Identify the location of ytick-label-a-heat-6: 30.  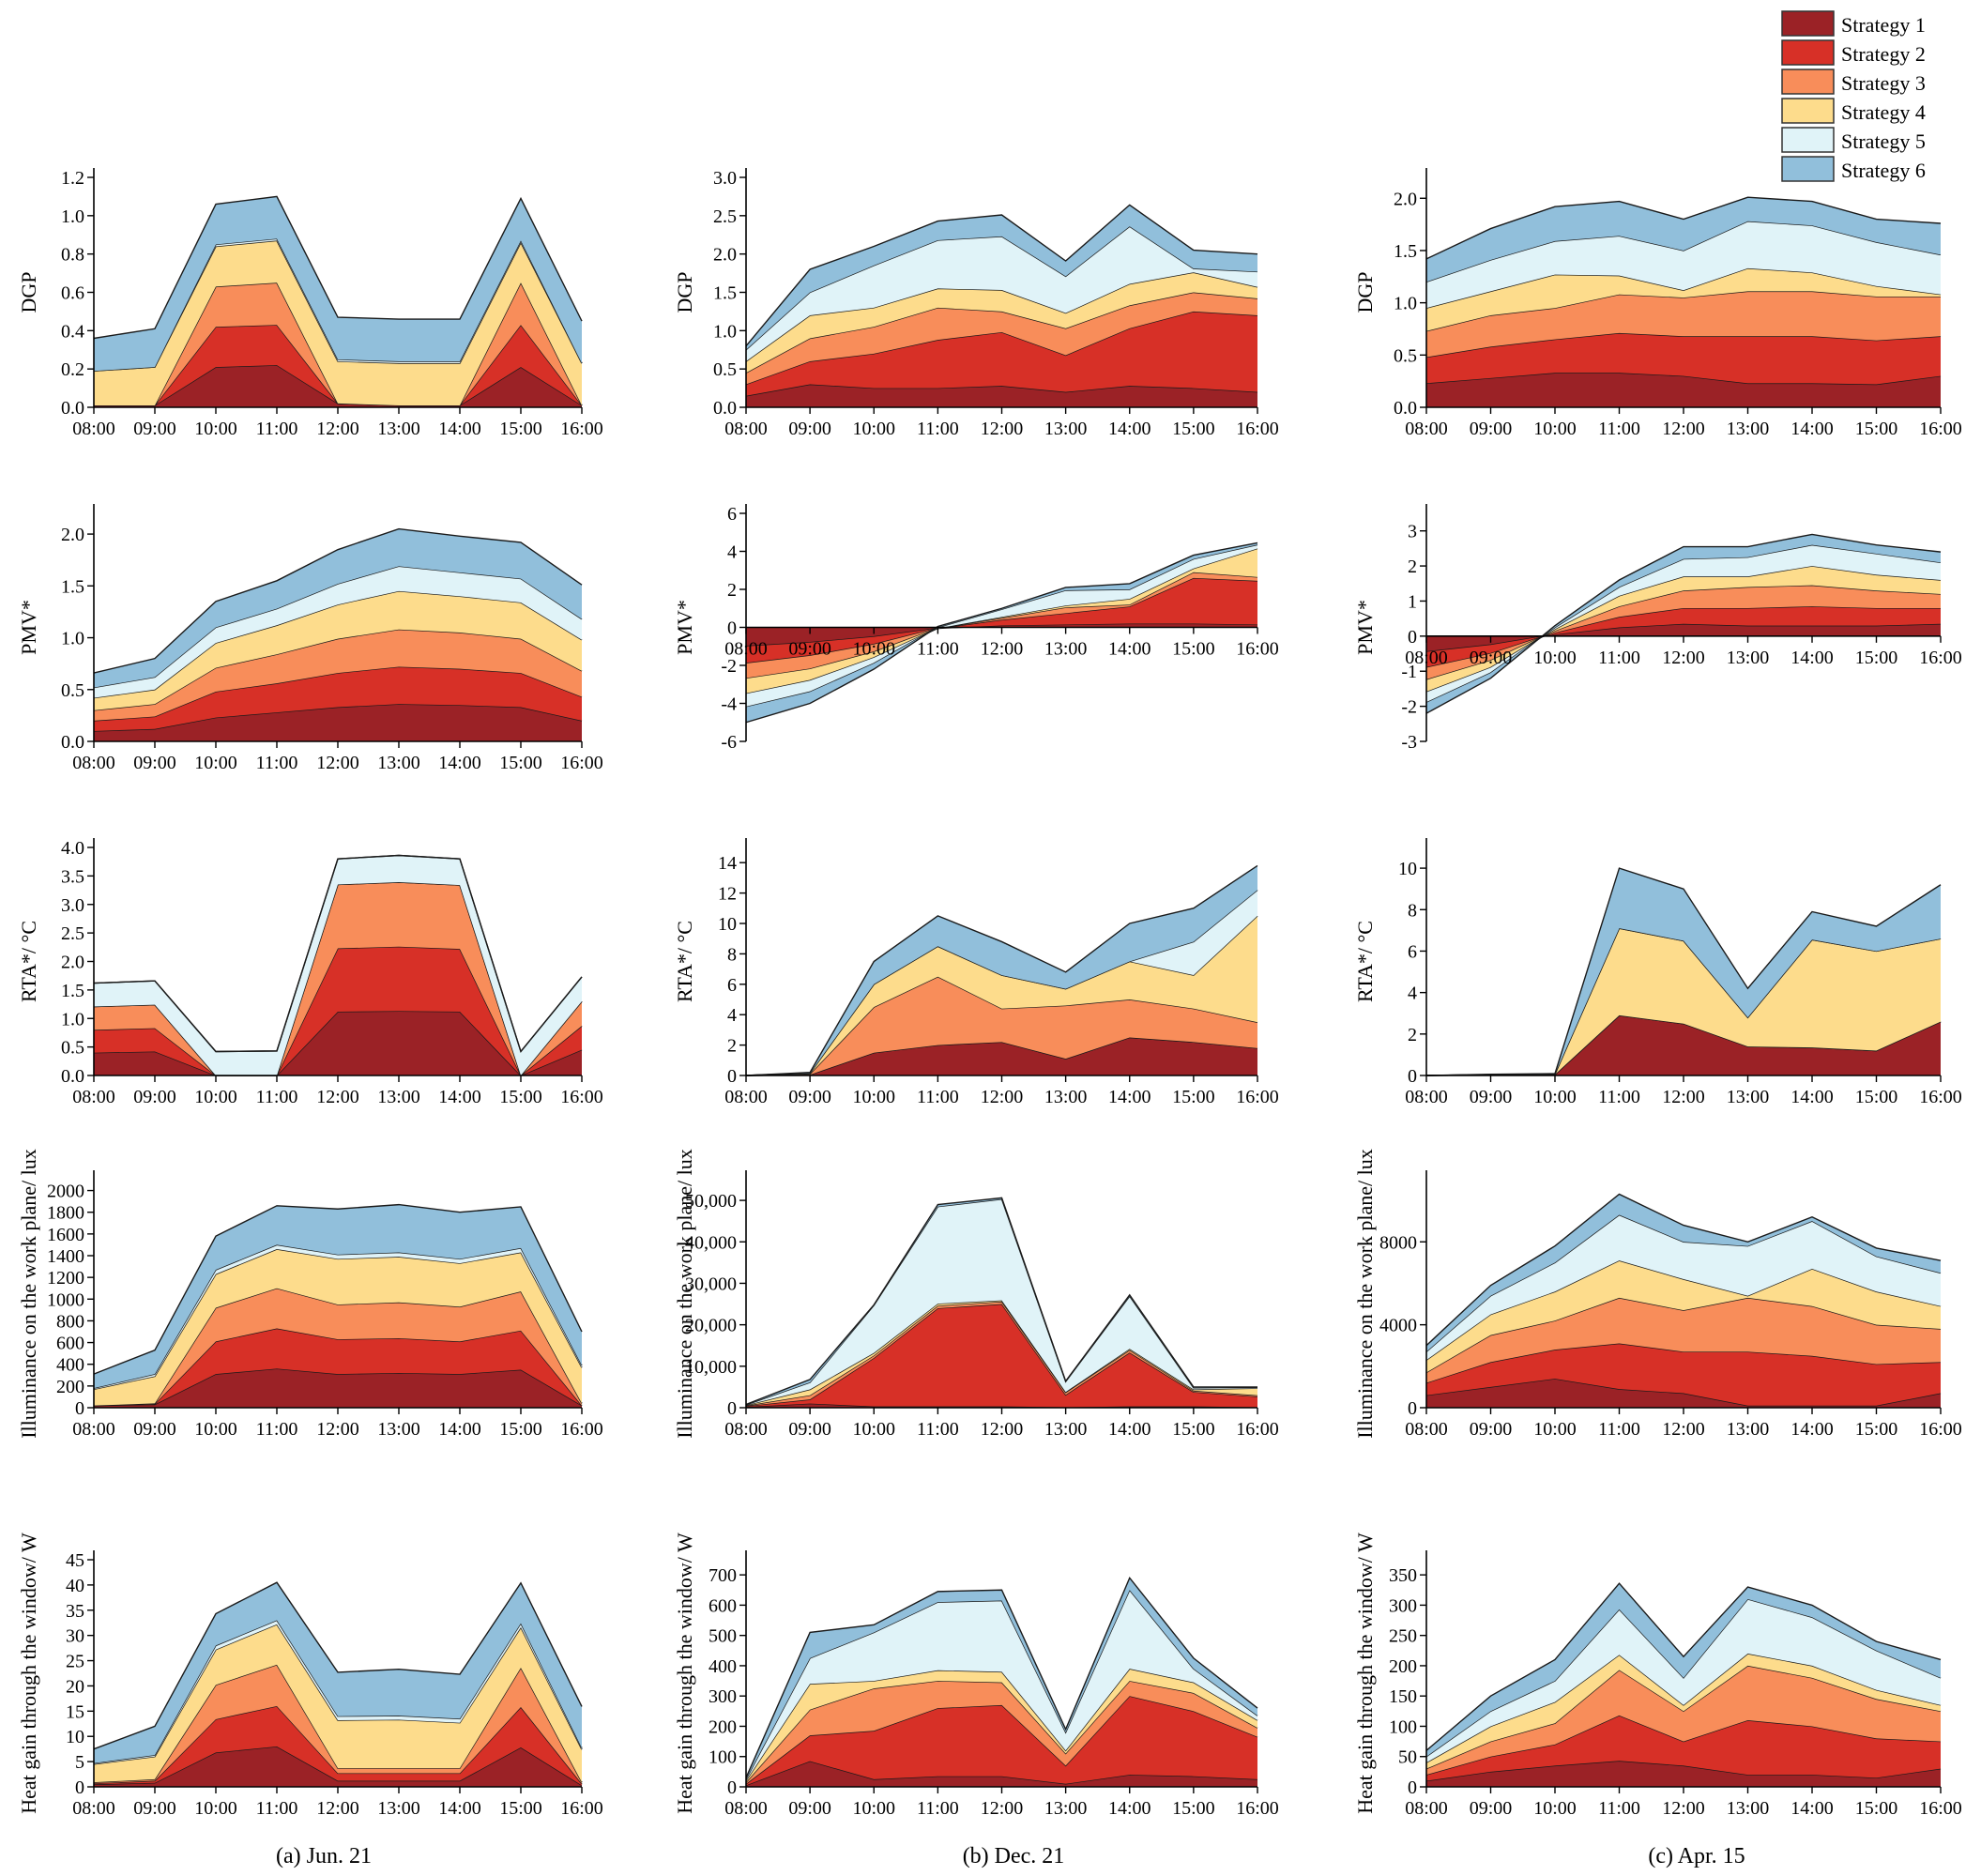
(75, 1636).